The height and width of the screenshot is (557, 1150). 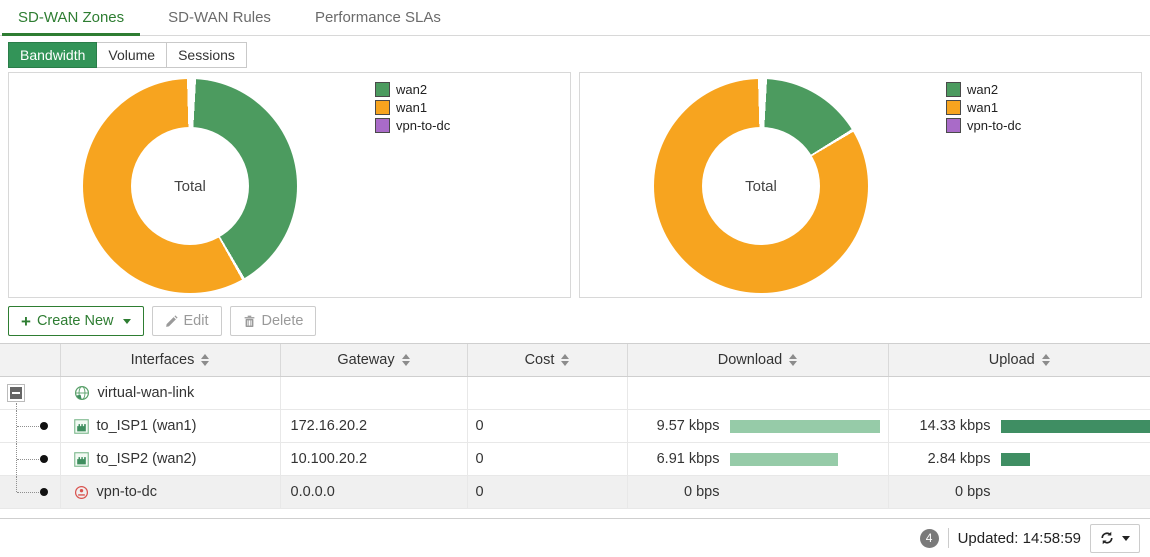 What do you see at coordinates (929, 538) in the screenshot?
I see `refresh-countdown-badge: 4` at bounding box center [929, 538].